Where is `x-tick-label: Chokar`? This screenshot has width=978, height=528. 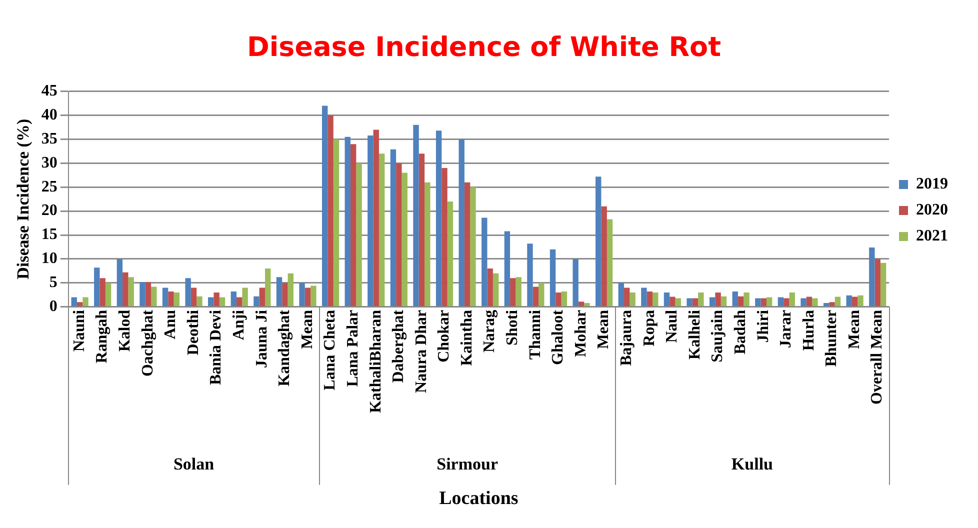
x-tick-label: Chokar is located at coordinates (444, 336).